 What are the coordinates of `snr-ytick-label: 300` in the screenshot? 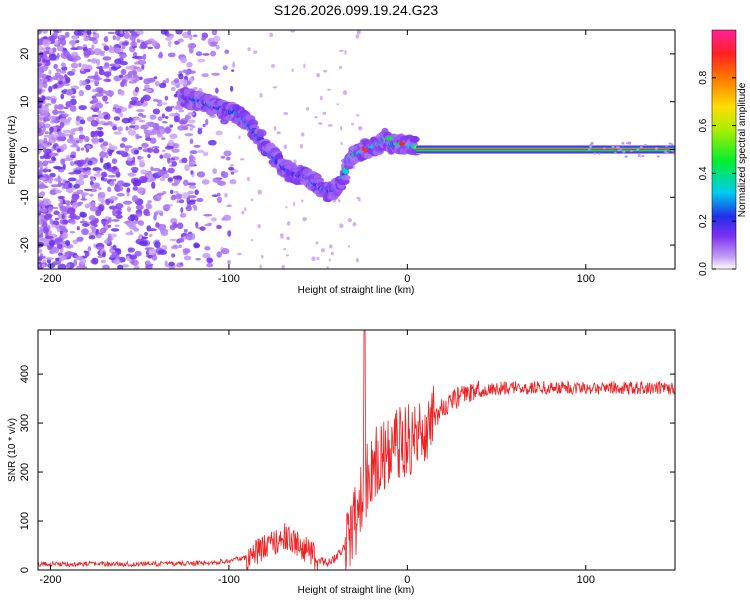 It's located at (25, 423).